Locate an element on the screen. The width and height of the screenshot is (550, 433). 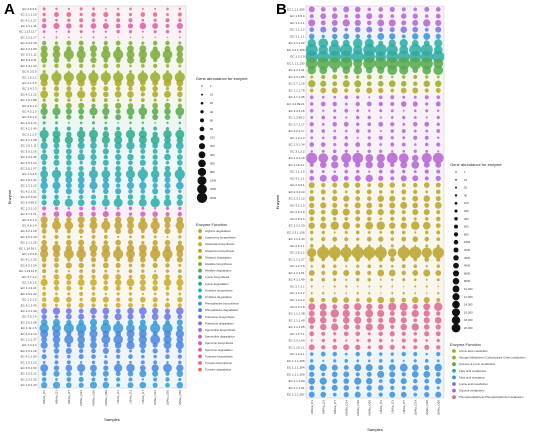
size-legend-label: 16,000 is located at coordinates (468, 312).